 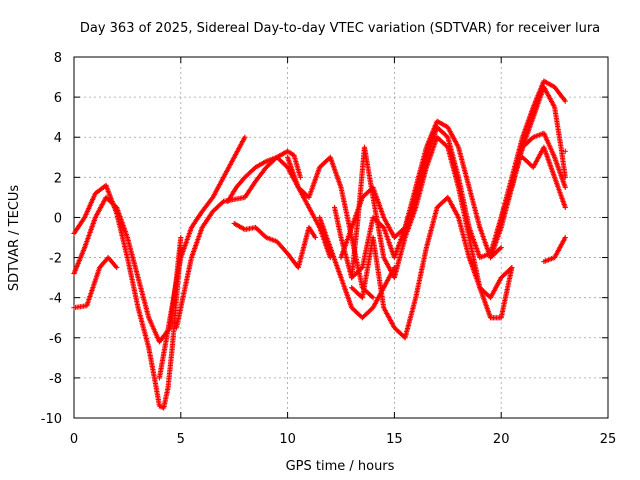 What do you see at coordinates (181, 439) in the screenshot?
I see `x-tick-label: 5` at bounding box center [181, 439].